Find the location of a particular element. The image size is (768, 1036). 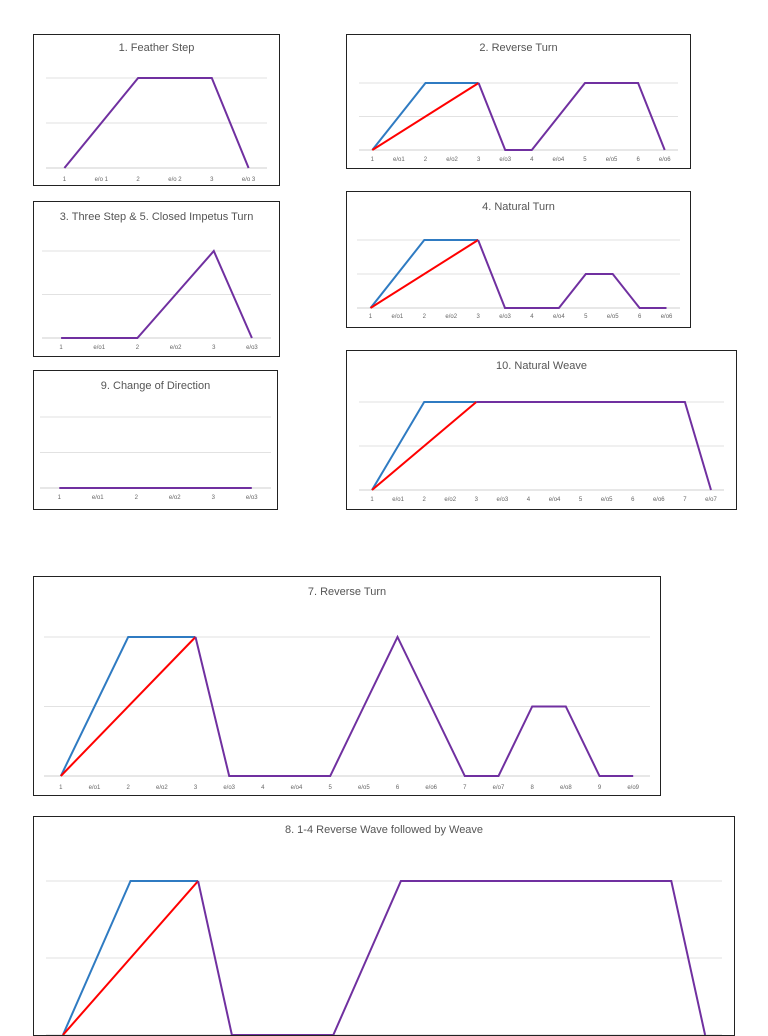

chart-feather-step: 1. Feather Step 1 e/o 1 2 e/o 2 3 e/o 3 is located at coordinates (156, 110).